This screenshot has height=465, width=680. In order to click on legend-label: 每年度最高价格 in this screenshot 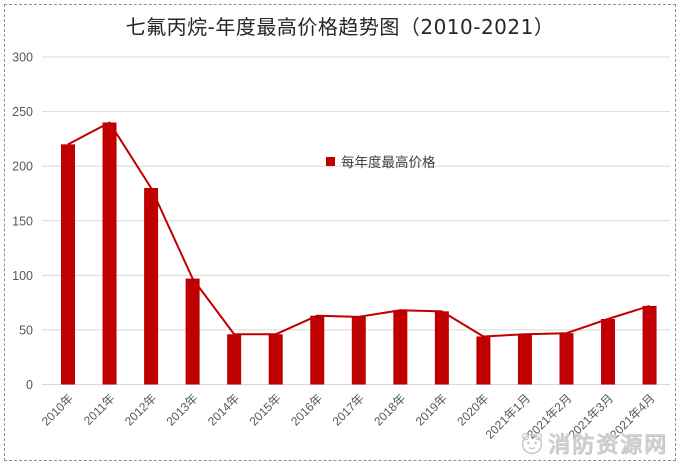, I will do `click(388, 162)`.